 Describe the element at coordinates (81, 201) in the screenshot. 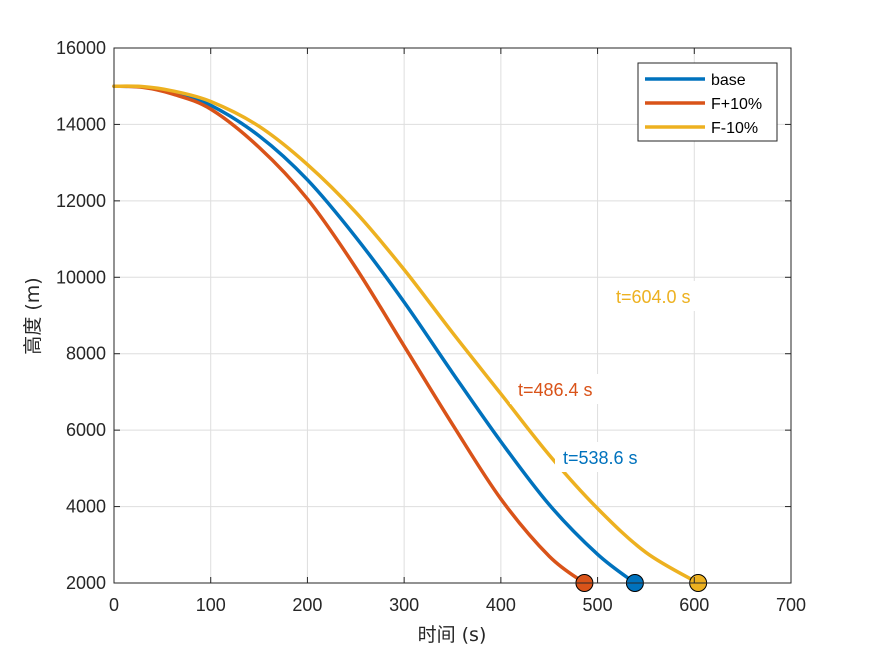

I see `y-tick-label: 12000` at that location.